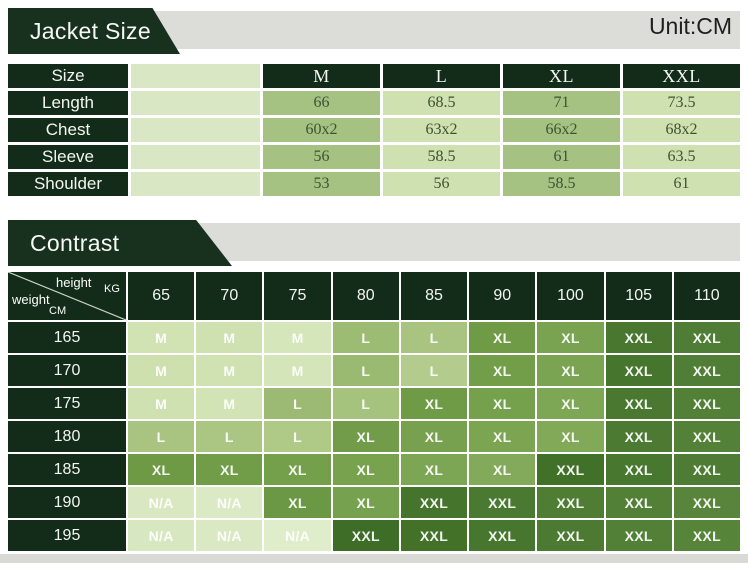 This screenshot has width=748, height=567. Describe the element at coordinates (75, 242) in the screenshot. I see `contrast-title: Contrast` at that location.